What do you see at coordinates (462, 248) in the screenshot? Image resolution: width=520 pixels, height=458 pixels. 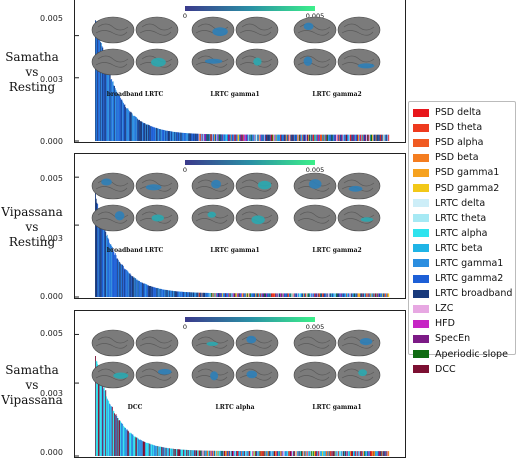 I see `legend-item: LRTC beta` at bounding box center [462, 248].